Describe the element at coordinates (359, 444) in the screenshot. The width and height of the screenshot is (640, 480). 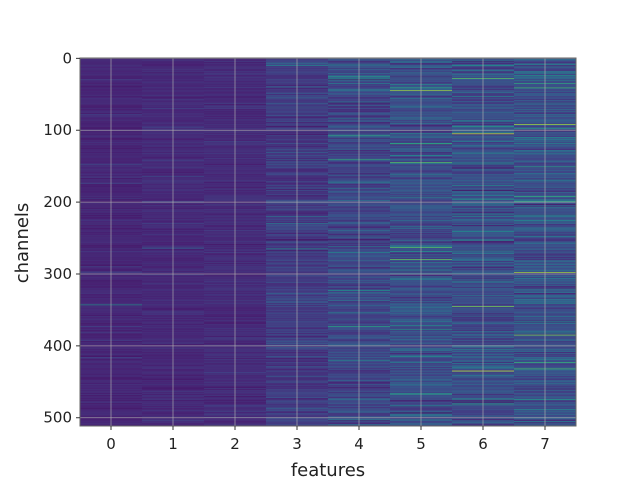
I see `x-tick-label: 4` at that location.